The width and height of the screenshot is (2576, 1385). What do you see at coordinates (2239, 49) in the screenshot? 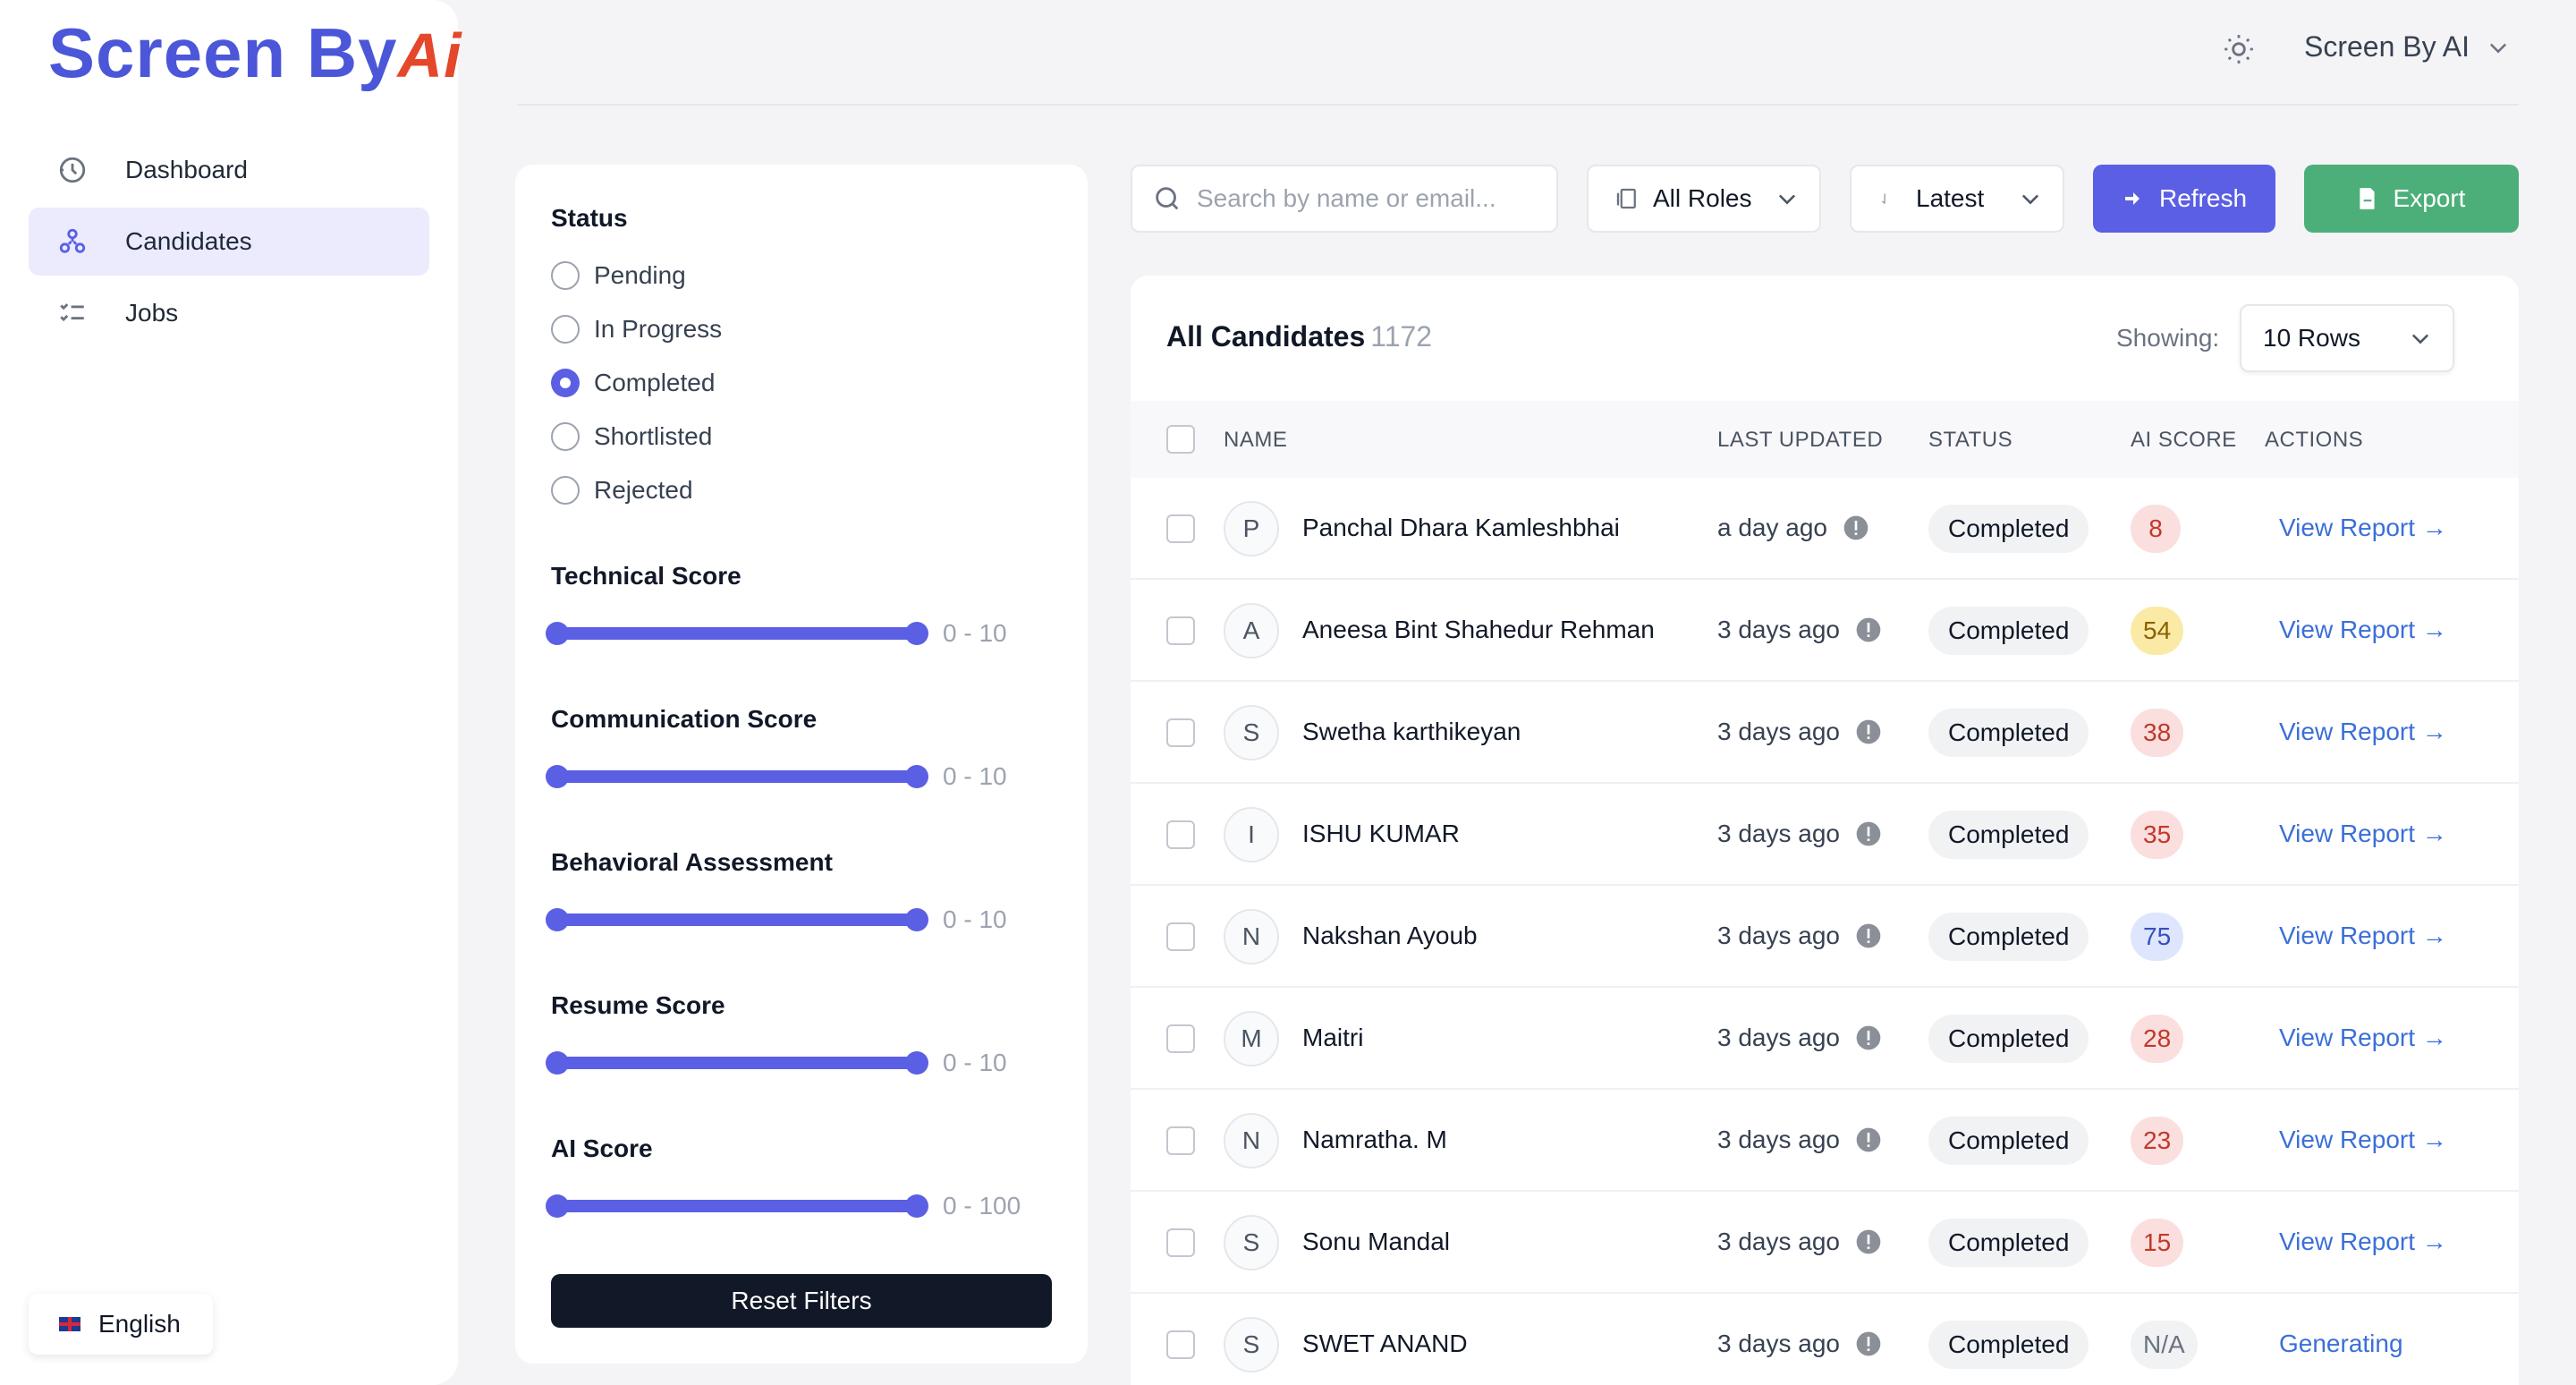
I see `sun-icon` at bounding box center [2239, 49].